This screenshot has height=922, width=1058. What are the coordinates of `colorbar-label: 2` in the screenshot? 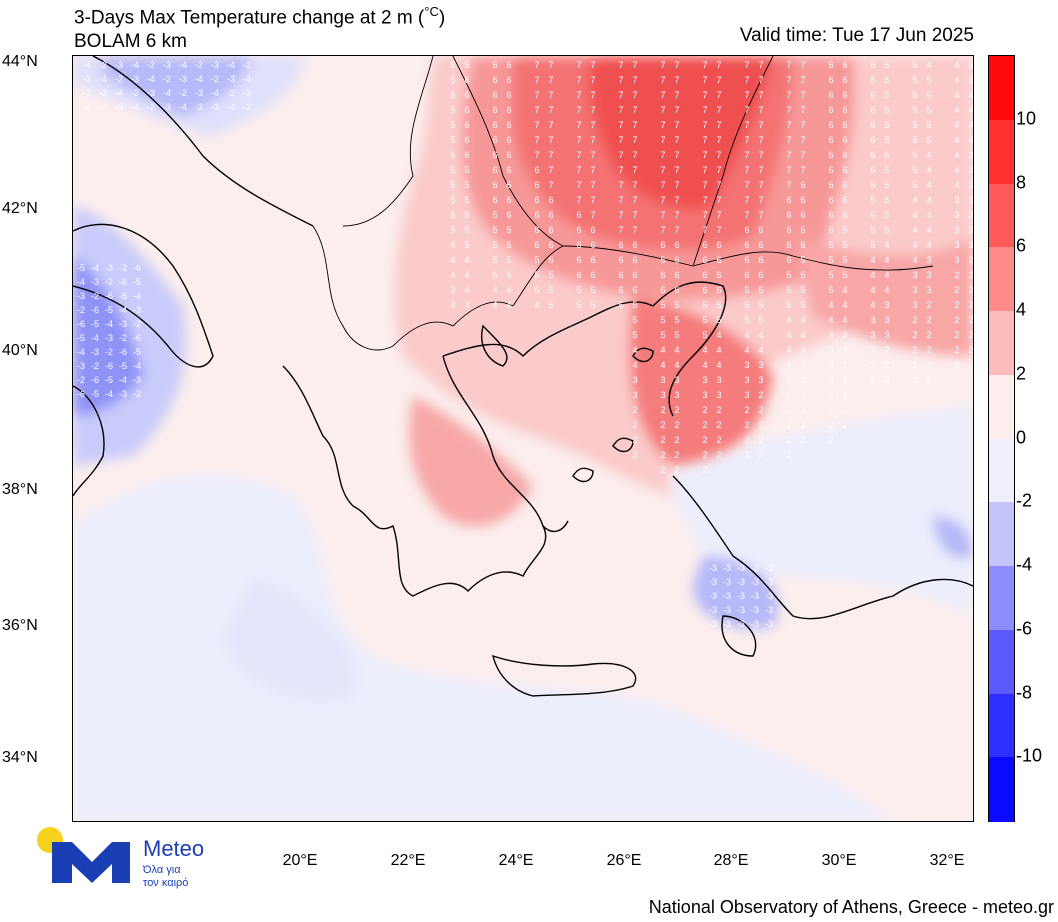 It's located at (1021, 373).